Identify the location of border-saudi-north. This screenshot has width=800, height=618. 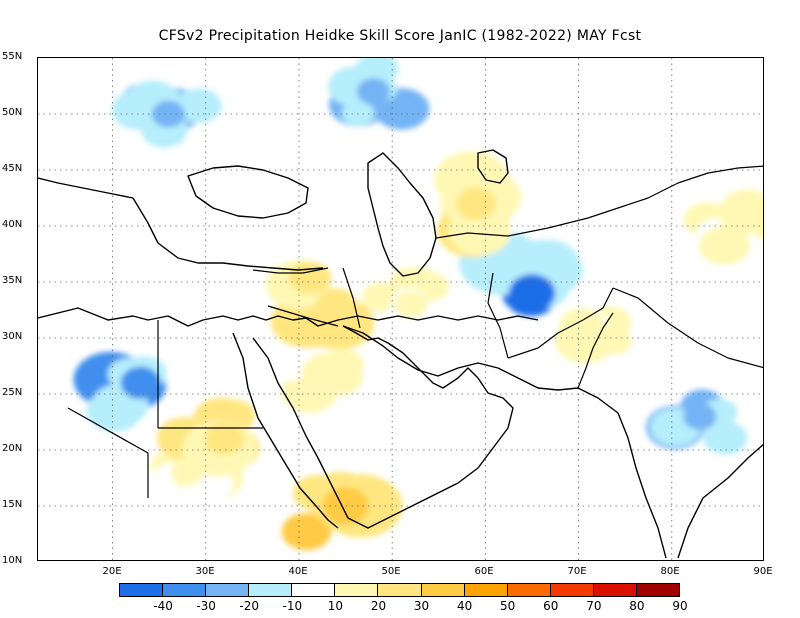
(303, 316).